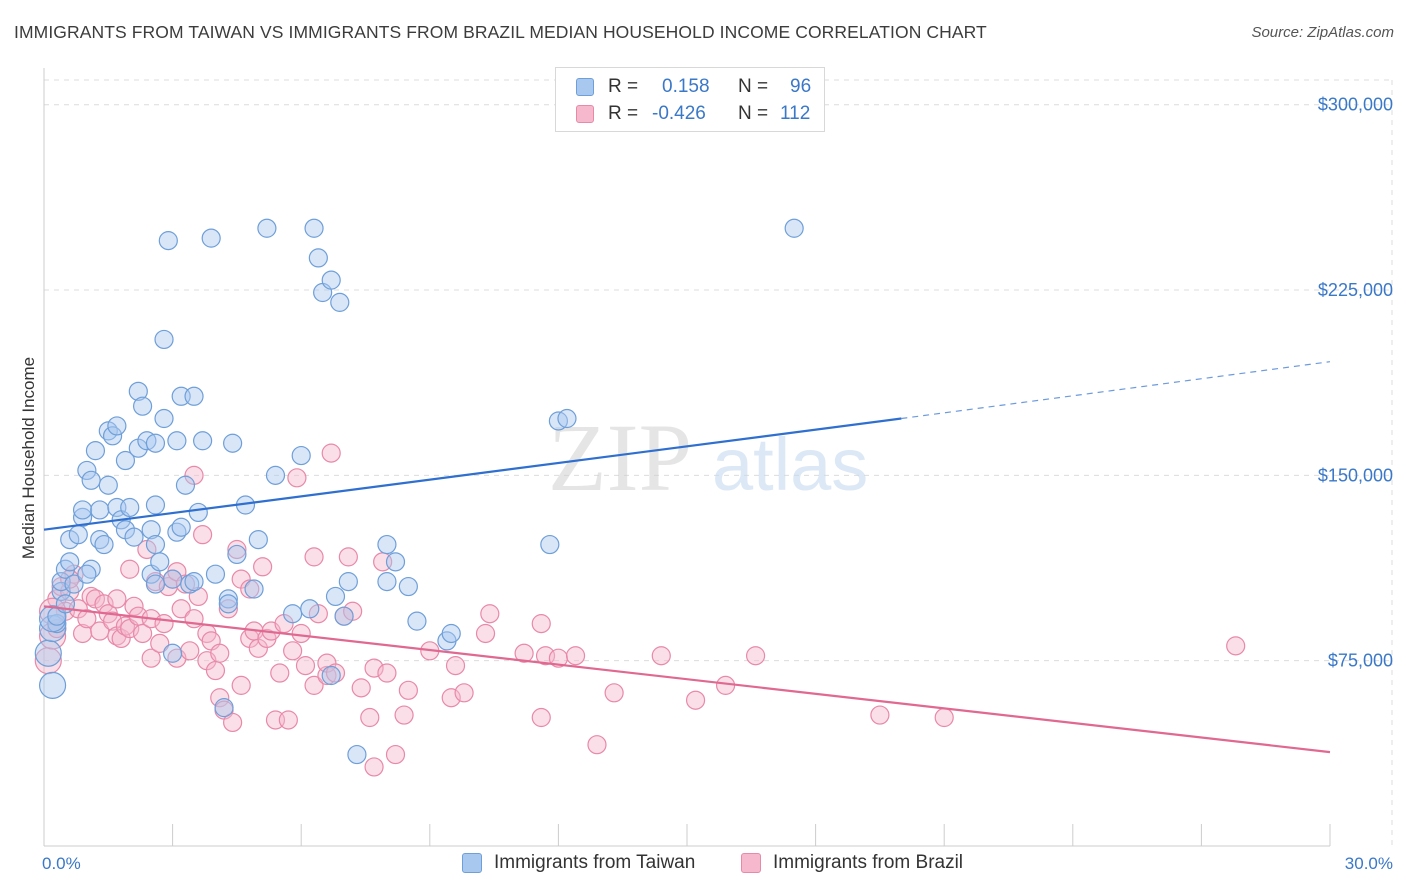 This screenshot has width=1406, height=892. What do you see at coordinates (585, 87) in the screenshot?
I see `taiwan-swatch` at bounding box center [585, 87].